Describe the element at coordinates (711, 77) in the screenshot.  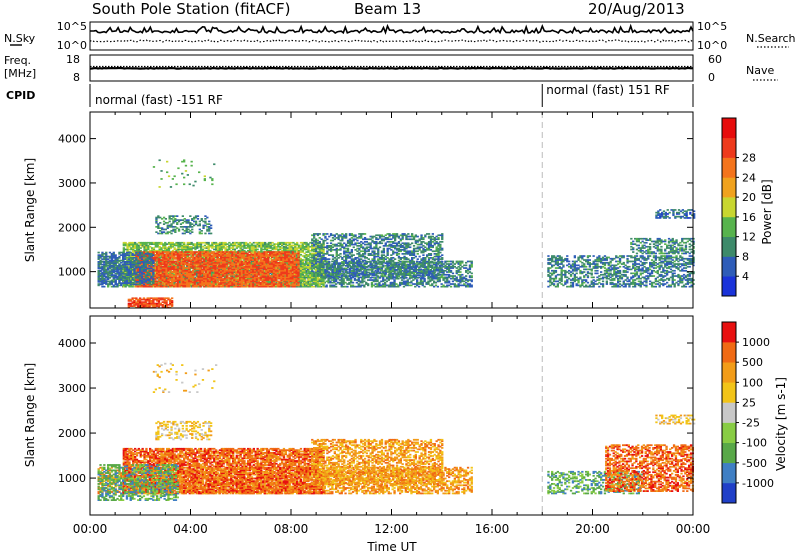
I see `nave-tick-bottom: 0` at that location.